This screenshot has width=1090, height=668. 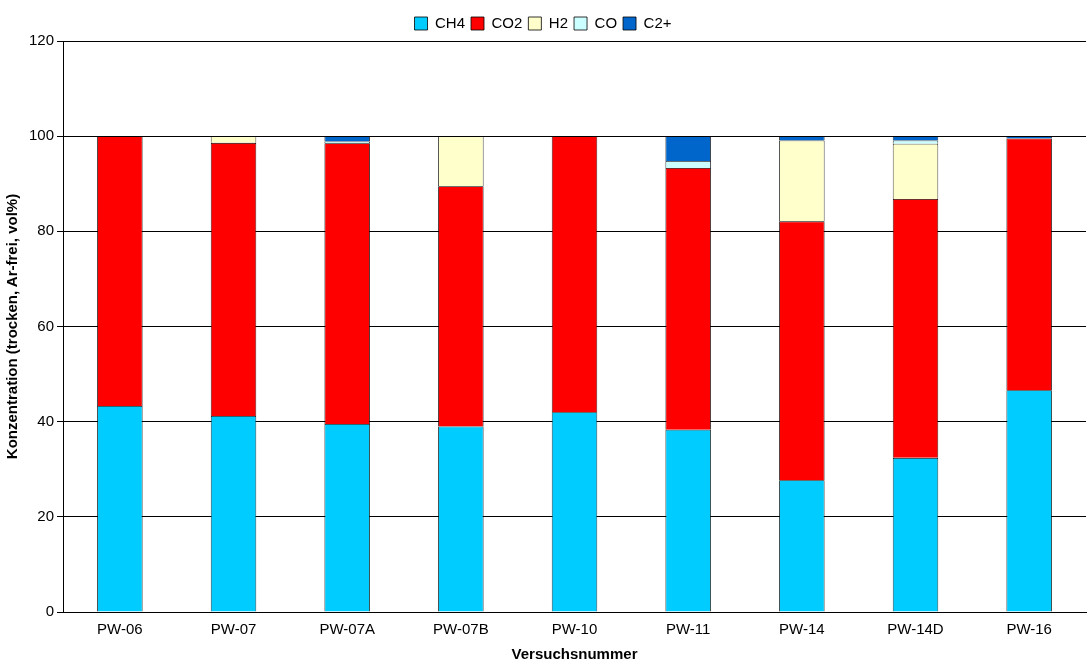 What do you see at coordinates (507, 22) in the screenshot?
I see `legend-label: CO2` at bounding box center [507, 22].